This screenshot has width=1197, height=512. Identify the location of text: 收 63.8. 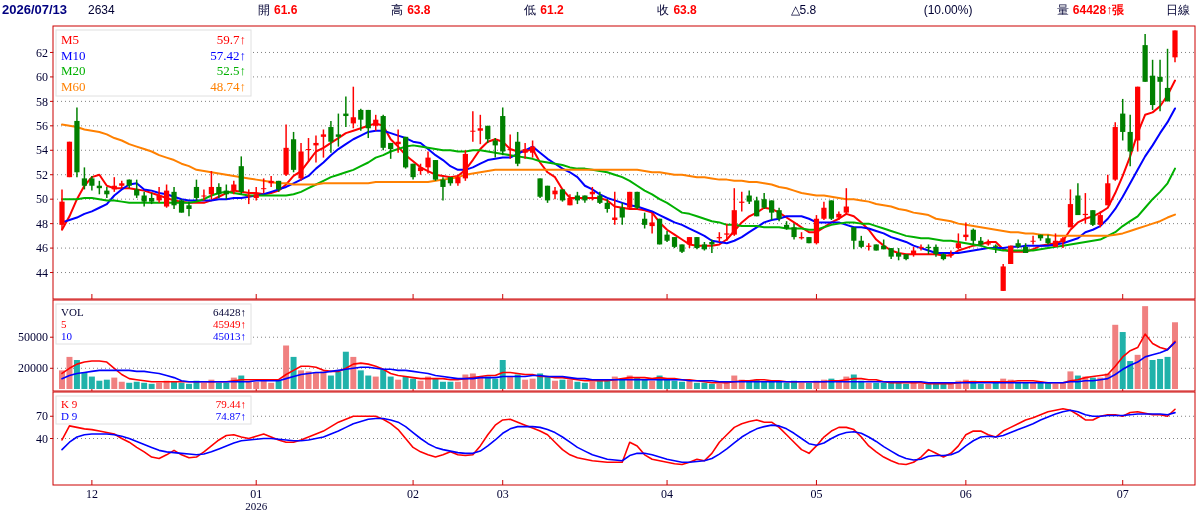
(677, 10).